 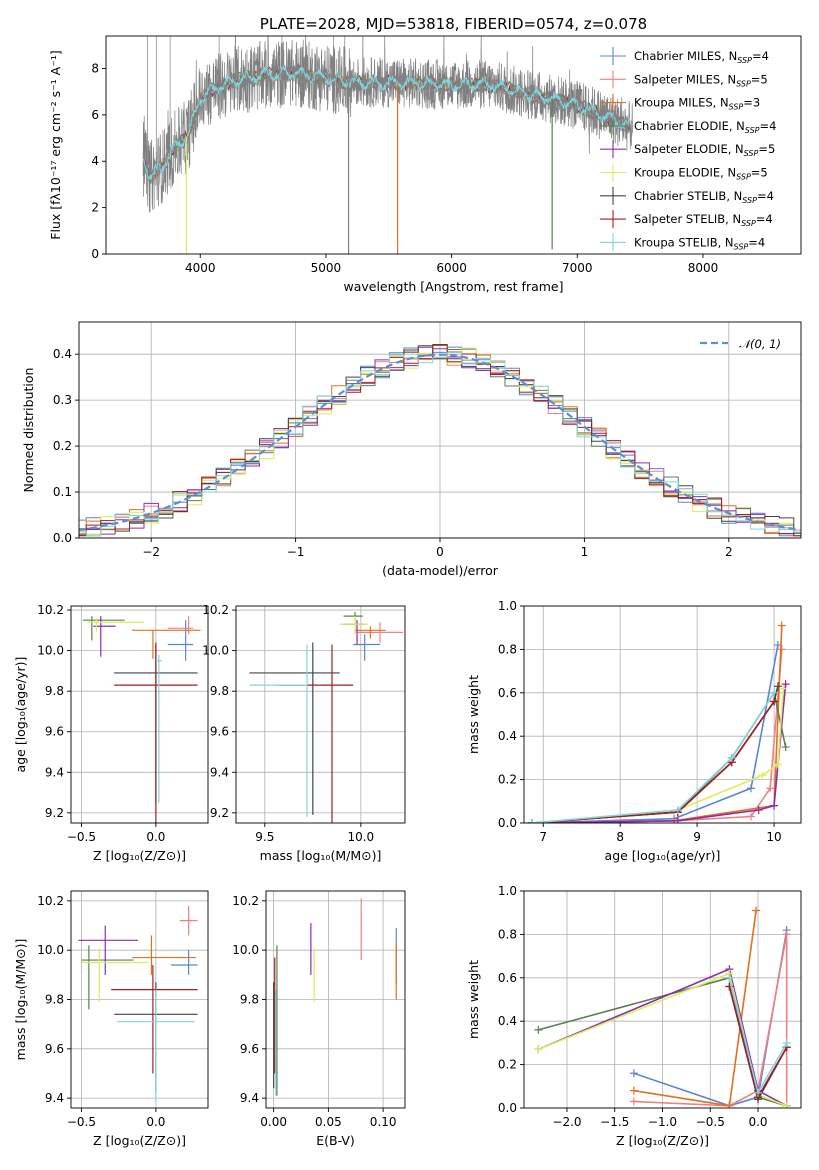 I want to click on x-tick-label: −1, so click(x=296, y=552).